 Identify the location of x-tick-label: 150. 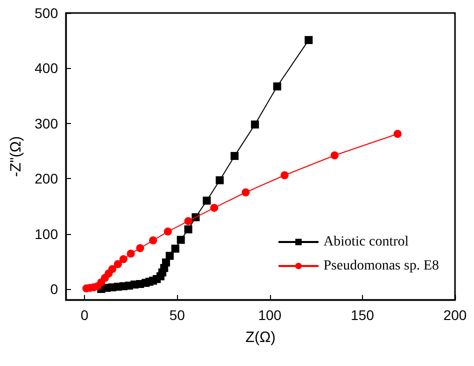
(362, 315).